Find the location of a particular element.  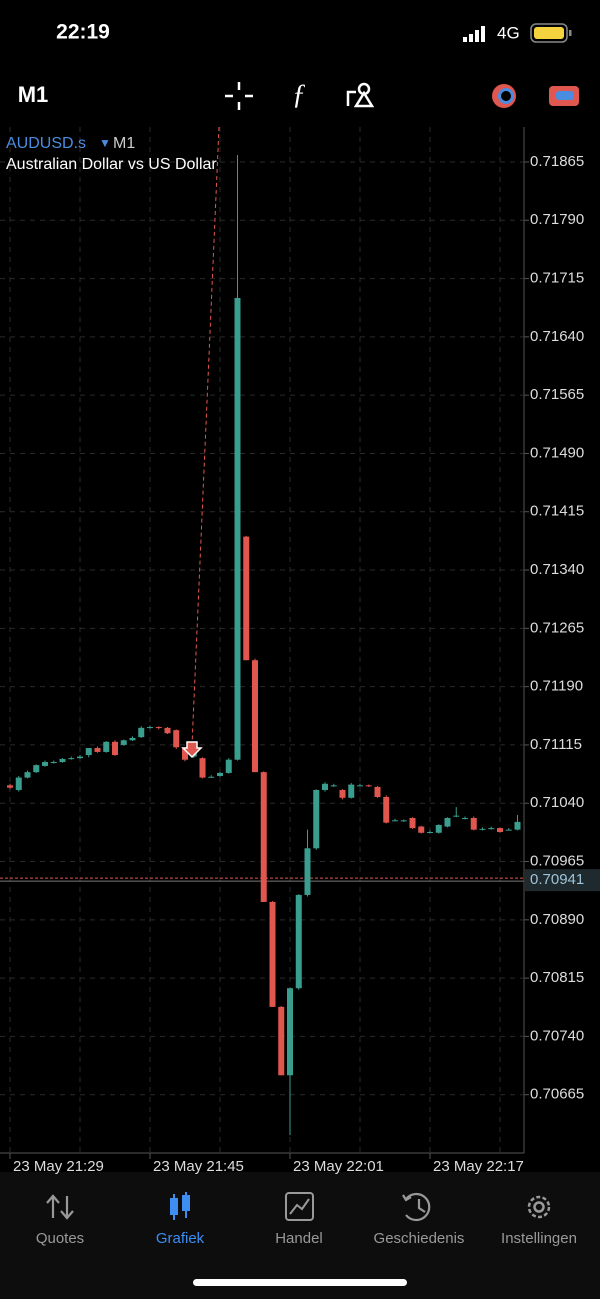

trade-icon is located at coordinates (299, 1206).